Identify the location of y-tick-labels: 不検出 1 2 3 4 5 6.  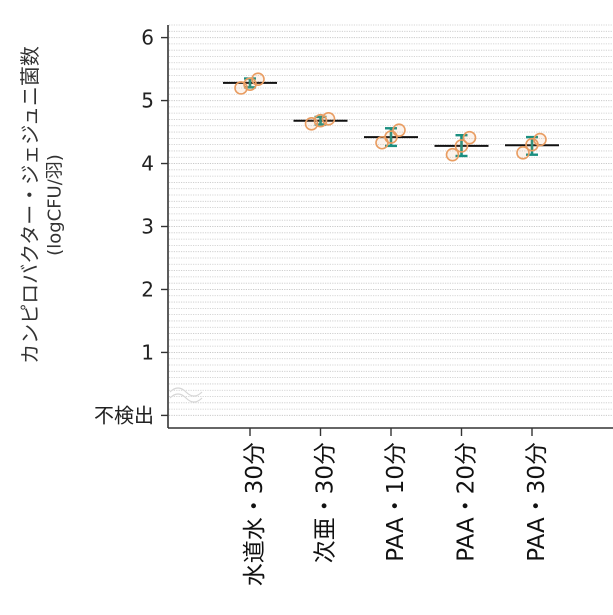
(124, 227).